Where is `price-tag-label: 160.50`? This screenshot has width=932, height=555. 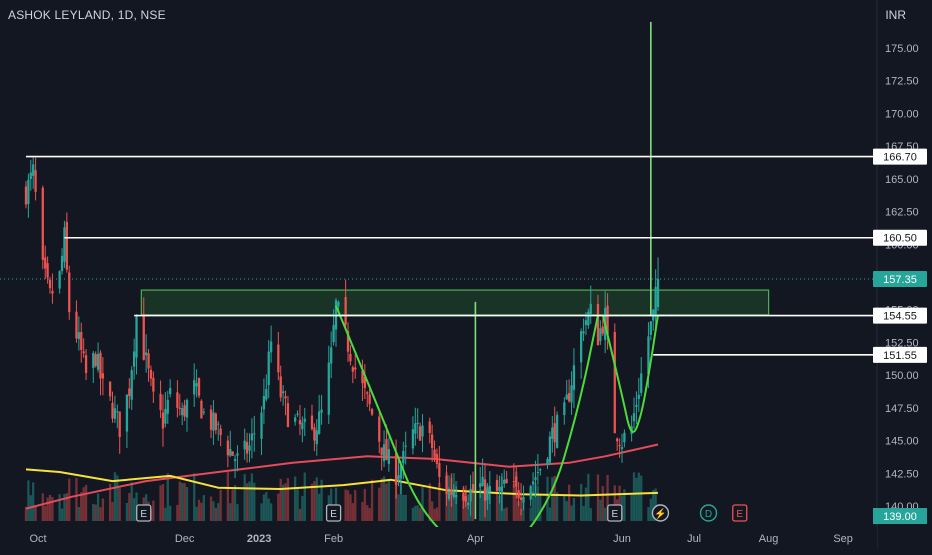
price-tag-label: 160.50 is located at coordinates (900, 239).